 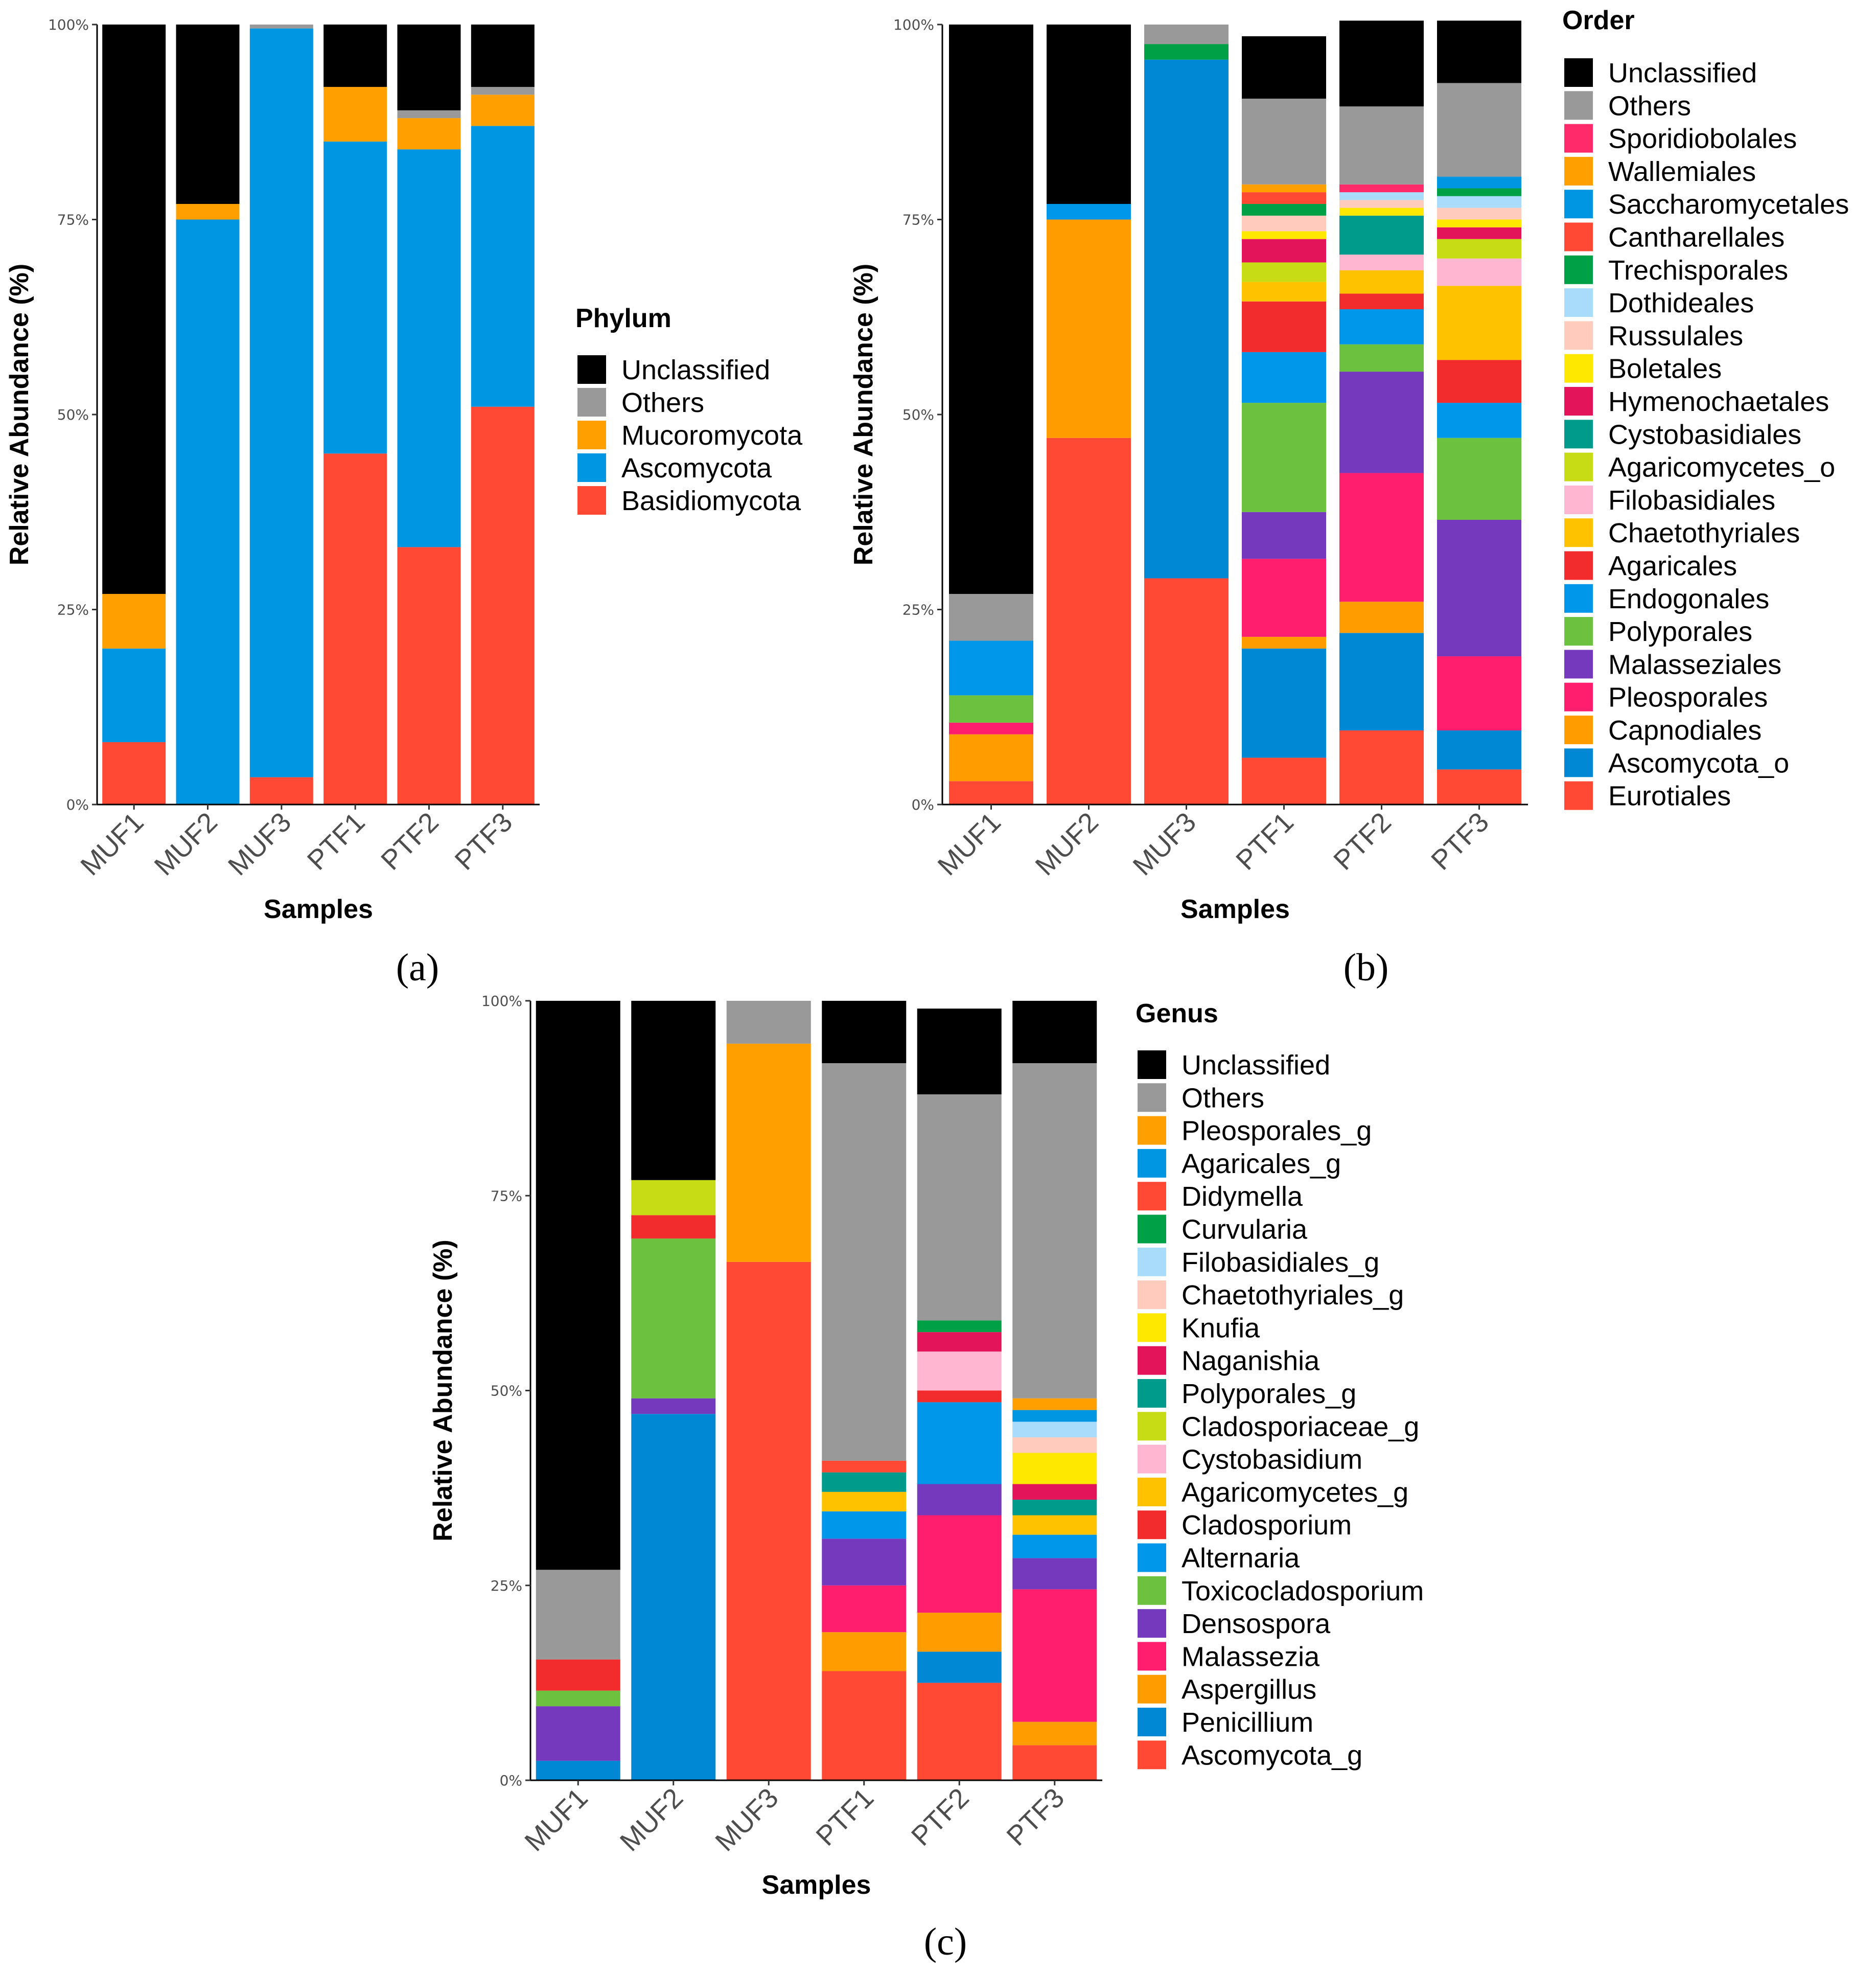 What do you see at coordinates (355, 56) in the screenshot?
I see `bar-segment-ptf1-unclassified` at bounding box center [355, 56].